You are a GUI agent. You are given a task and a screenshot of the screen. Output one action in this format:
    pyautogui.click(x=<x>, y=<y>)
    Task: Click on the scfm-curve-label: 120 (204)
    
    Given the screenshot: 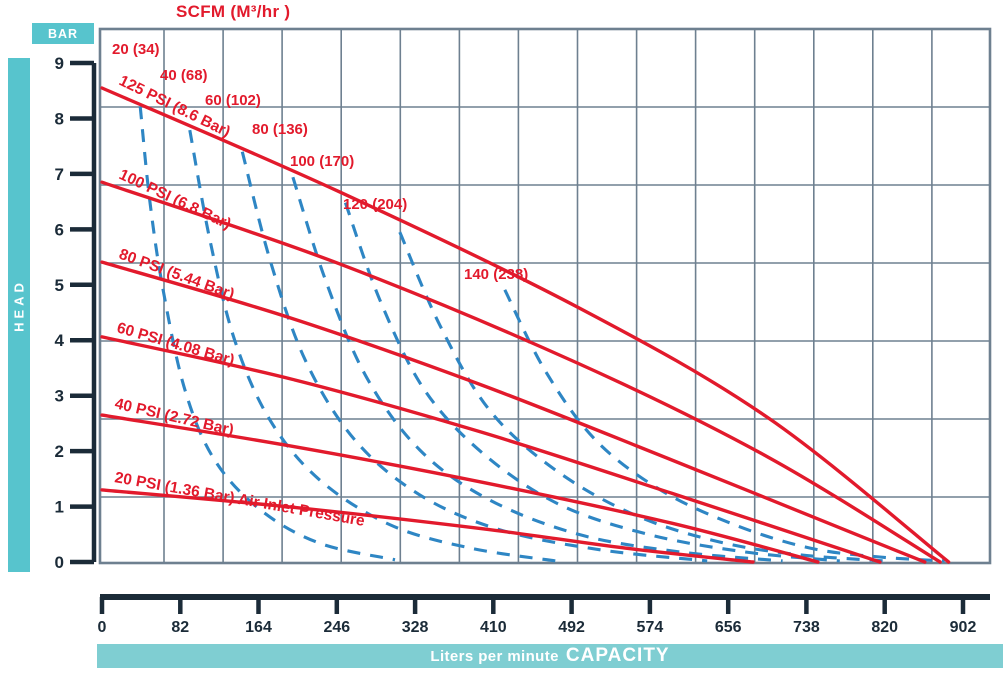 What is the action you would take?
    pyautogui.click(x=375, y=204)
    